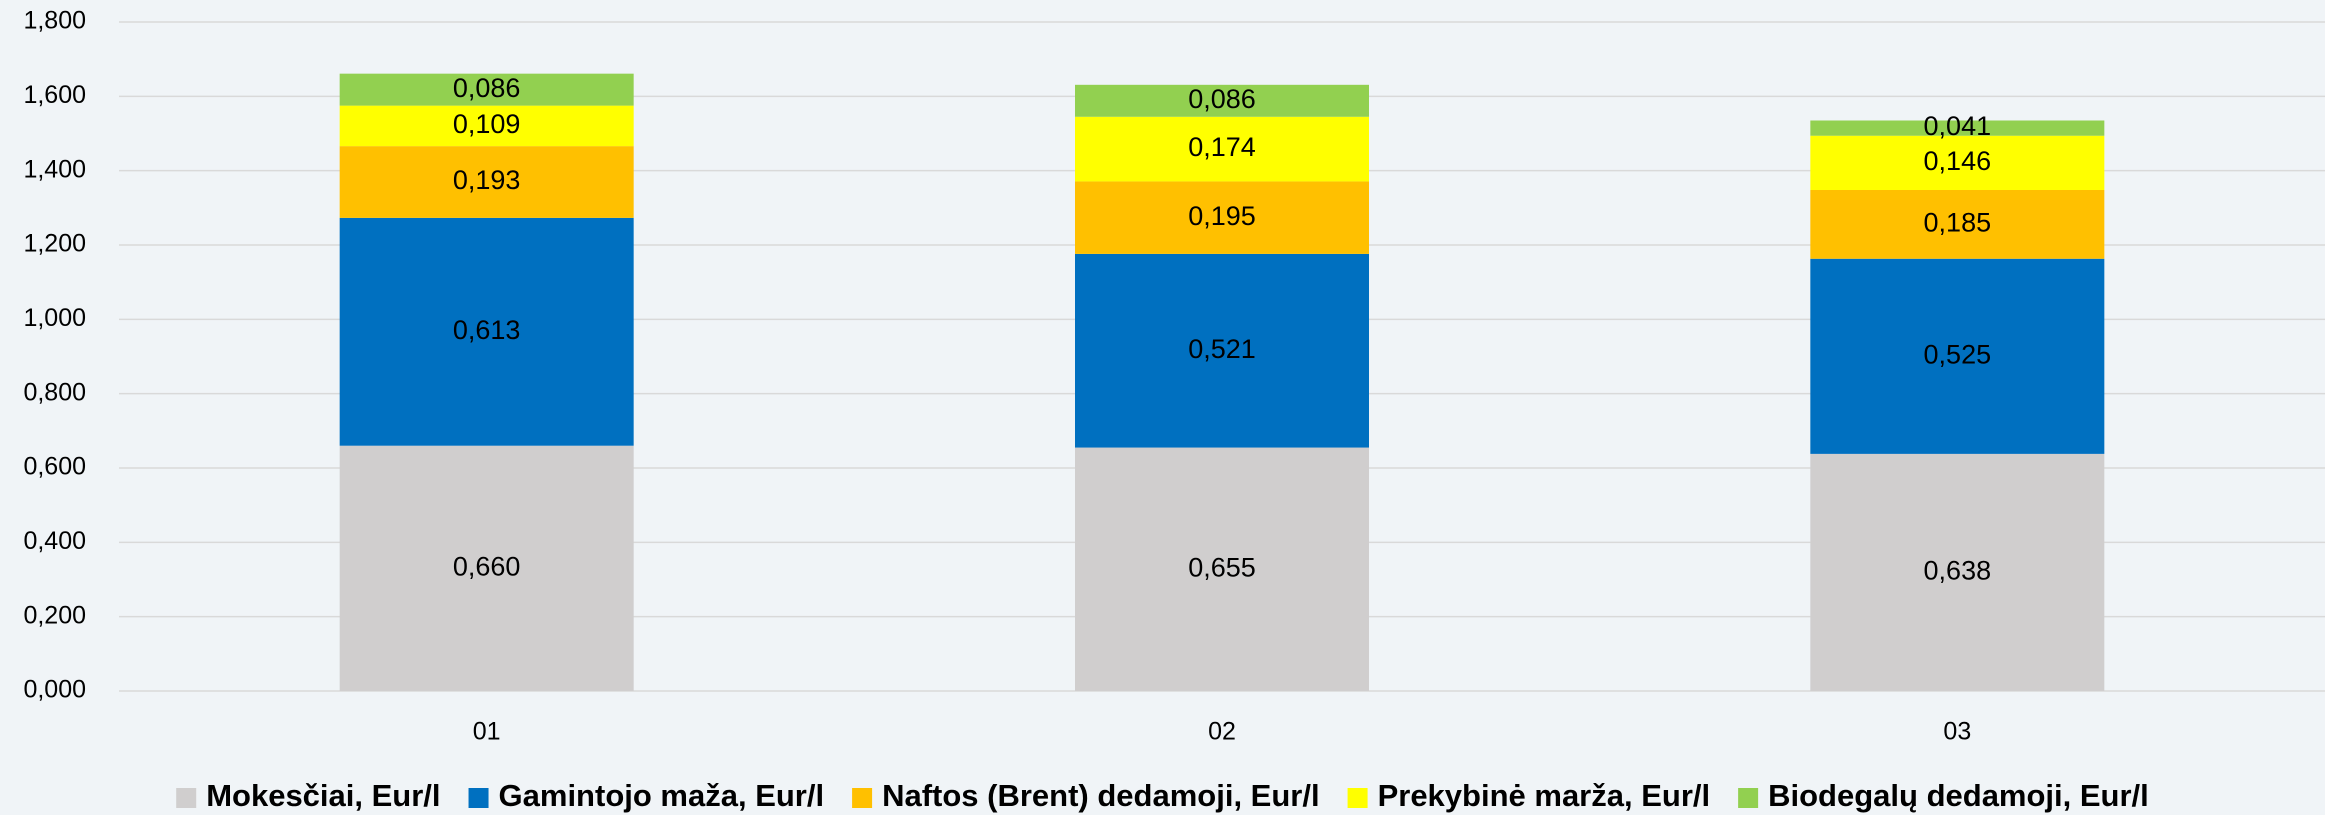 The height and width of the screenshot is (815, 2325). What do you see at coordinates (54, 615) in the screenshot?
I see `y-tick-label: 0,200` at bounding box center [54, 615].